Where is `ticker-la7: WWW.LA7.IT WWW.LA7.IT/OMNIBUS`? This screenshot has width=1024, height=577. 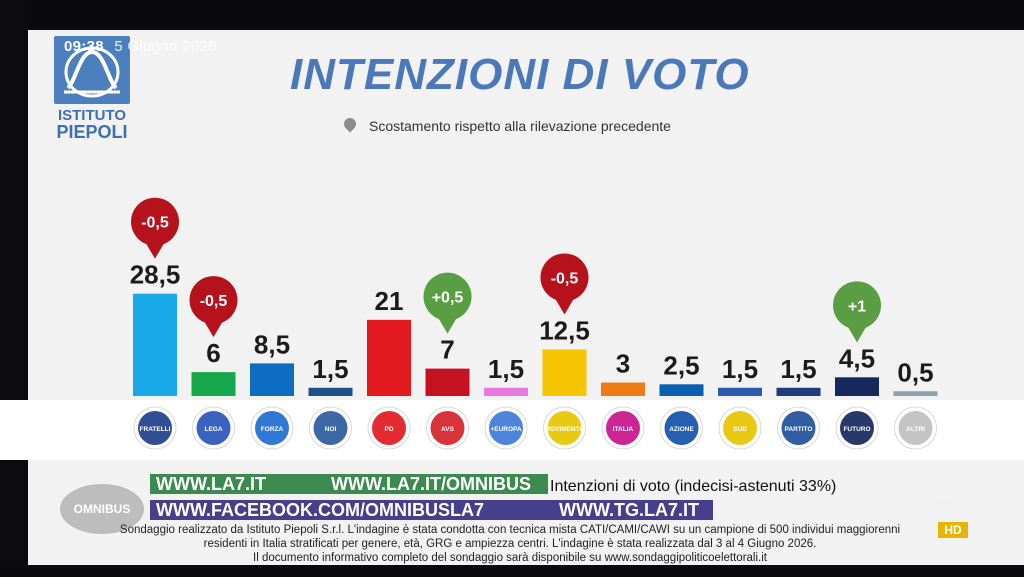
ticker-la7: WWW.LA7.IT WWW.LA7.IT/OMNIBUS is located at coordinates (349, 484).